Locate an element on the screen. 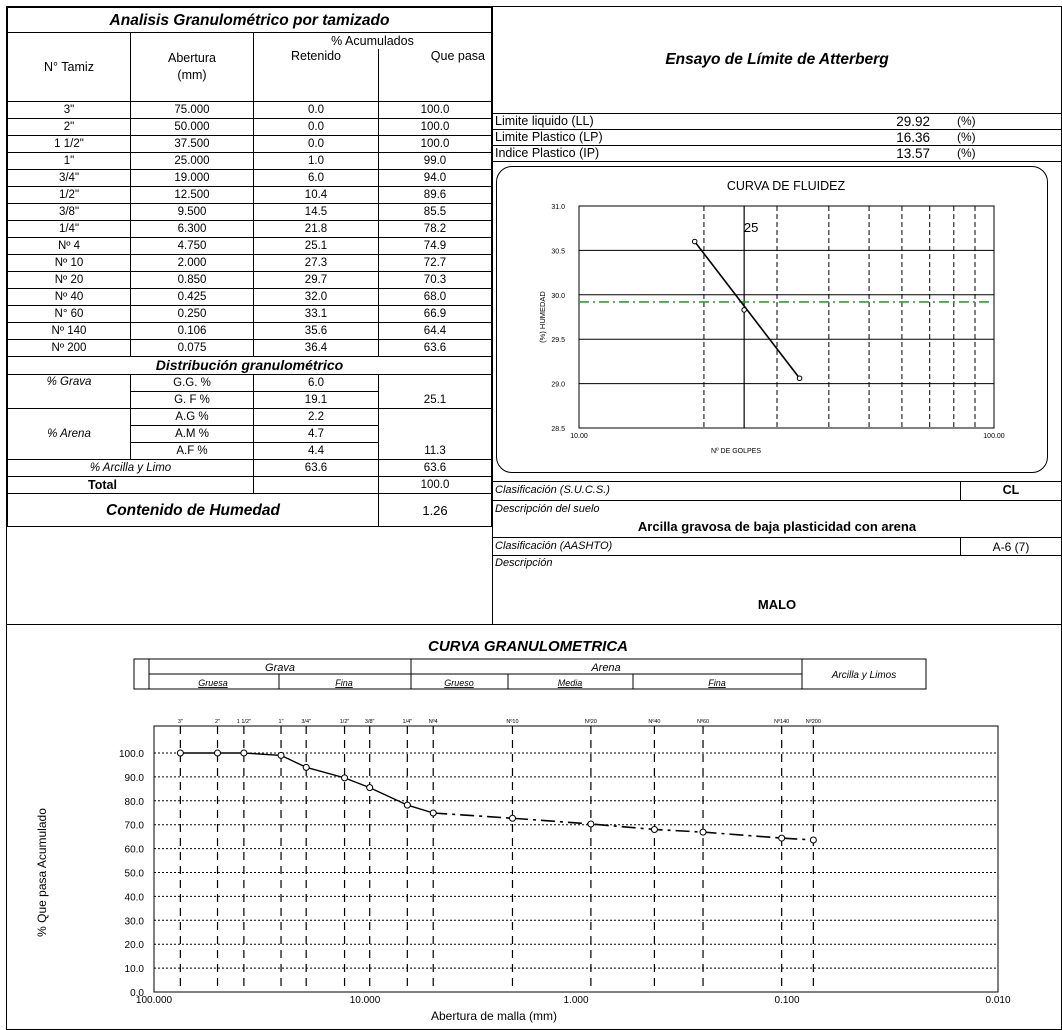  atterberg-value: 29.92 is located at coordinates (913, 121).